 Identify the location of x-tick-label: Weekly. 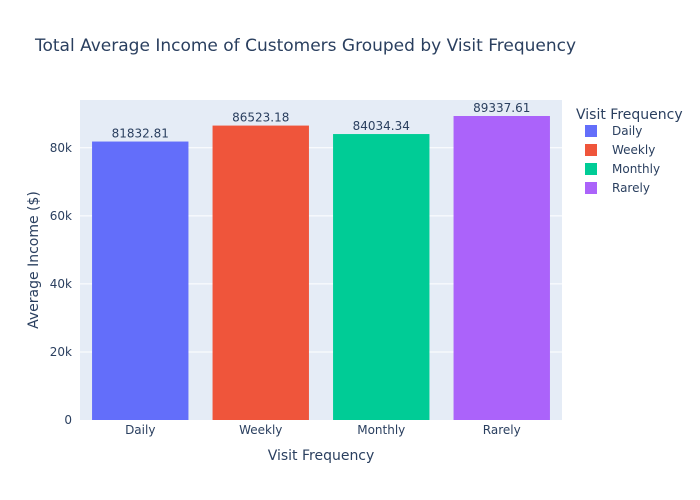
(260, 430).